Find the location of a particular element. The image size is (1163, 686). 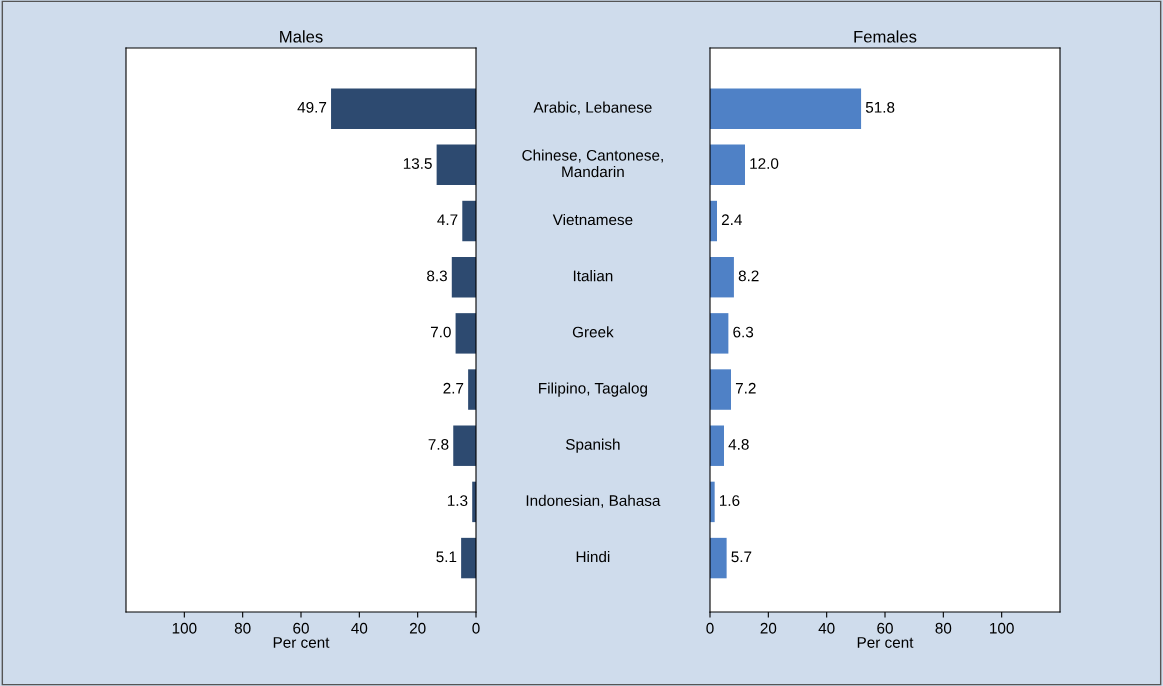

y-tick-label: Arabic, Lebanese is located at coordinates (592, 108).